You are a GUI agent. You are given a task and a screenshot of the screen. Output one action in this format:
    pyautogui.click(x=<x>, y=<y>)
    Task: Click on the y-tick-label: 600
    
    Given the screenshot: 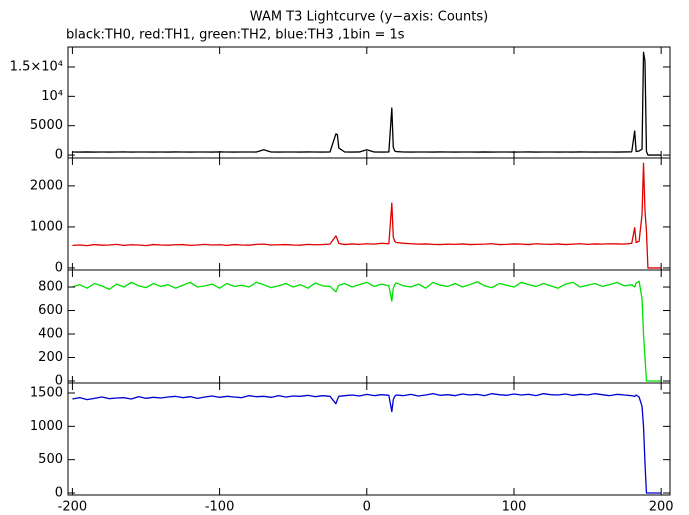 What is the action you would take?
    pyautogui.click(x=50, y=310)
    